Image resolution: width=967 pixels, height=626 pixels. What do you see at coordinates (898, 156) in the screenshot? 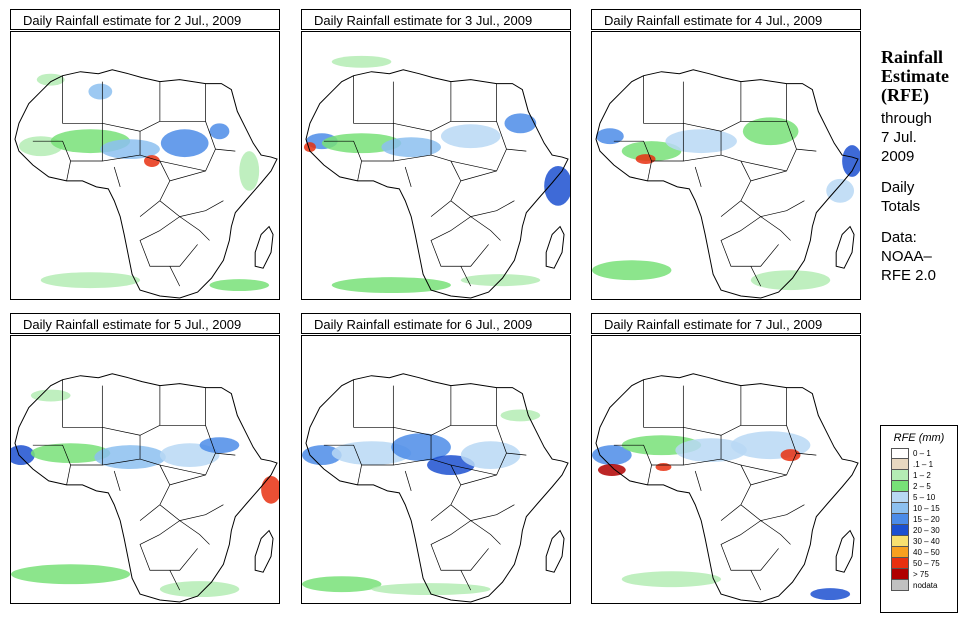
I see `sidebar-through-3: 2009` at bounding box center [898, 156].